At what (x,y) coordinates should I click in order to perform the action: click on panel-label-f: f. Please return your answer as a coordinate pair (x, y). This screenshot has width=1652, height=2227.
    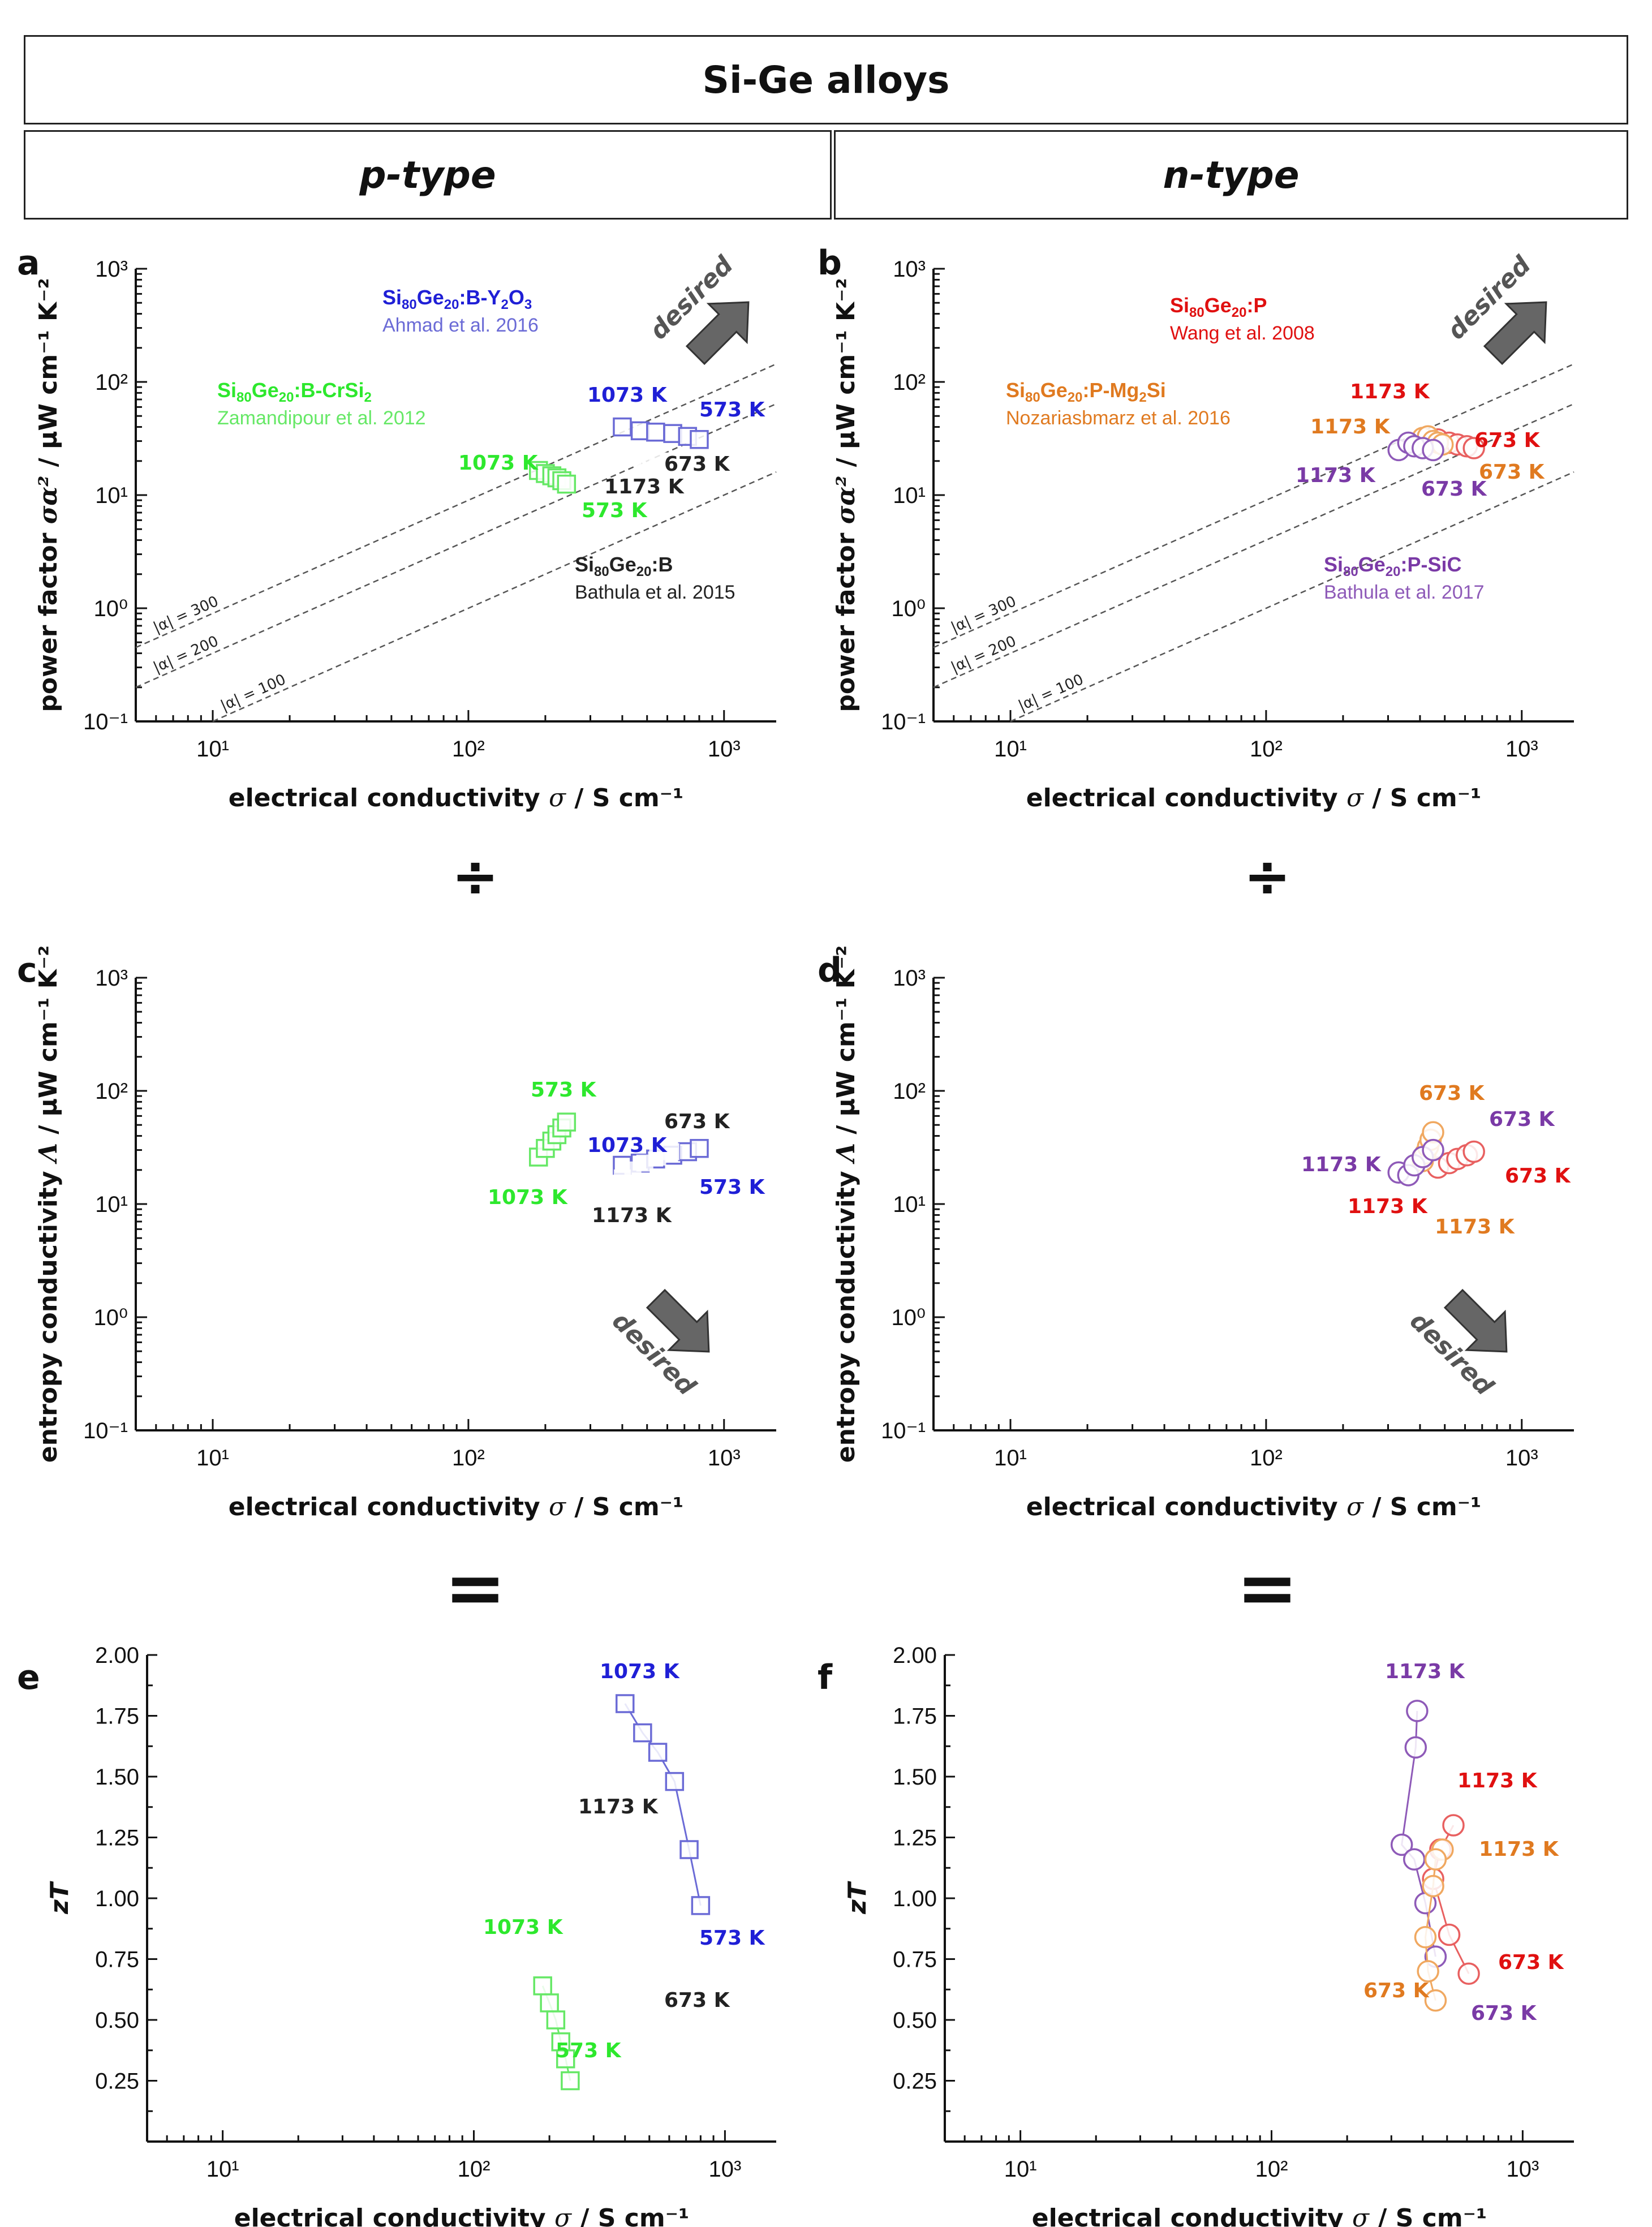
    Looking at the image, I should click on (825, 1677).